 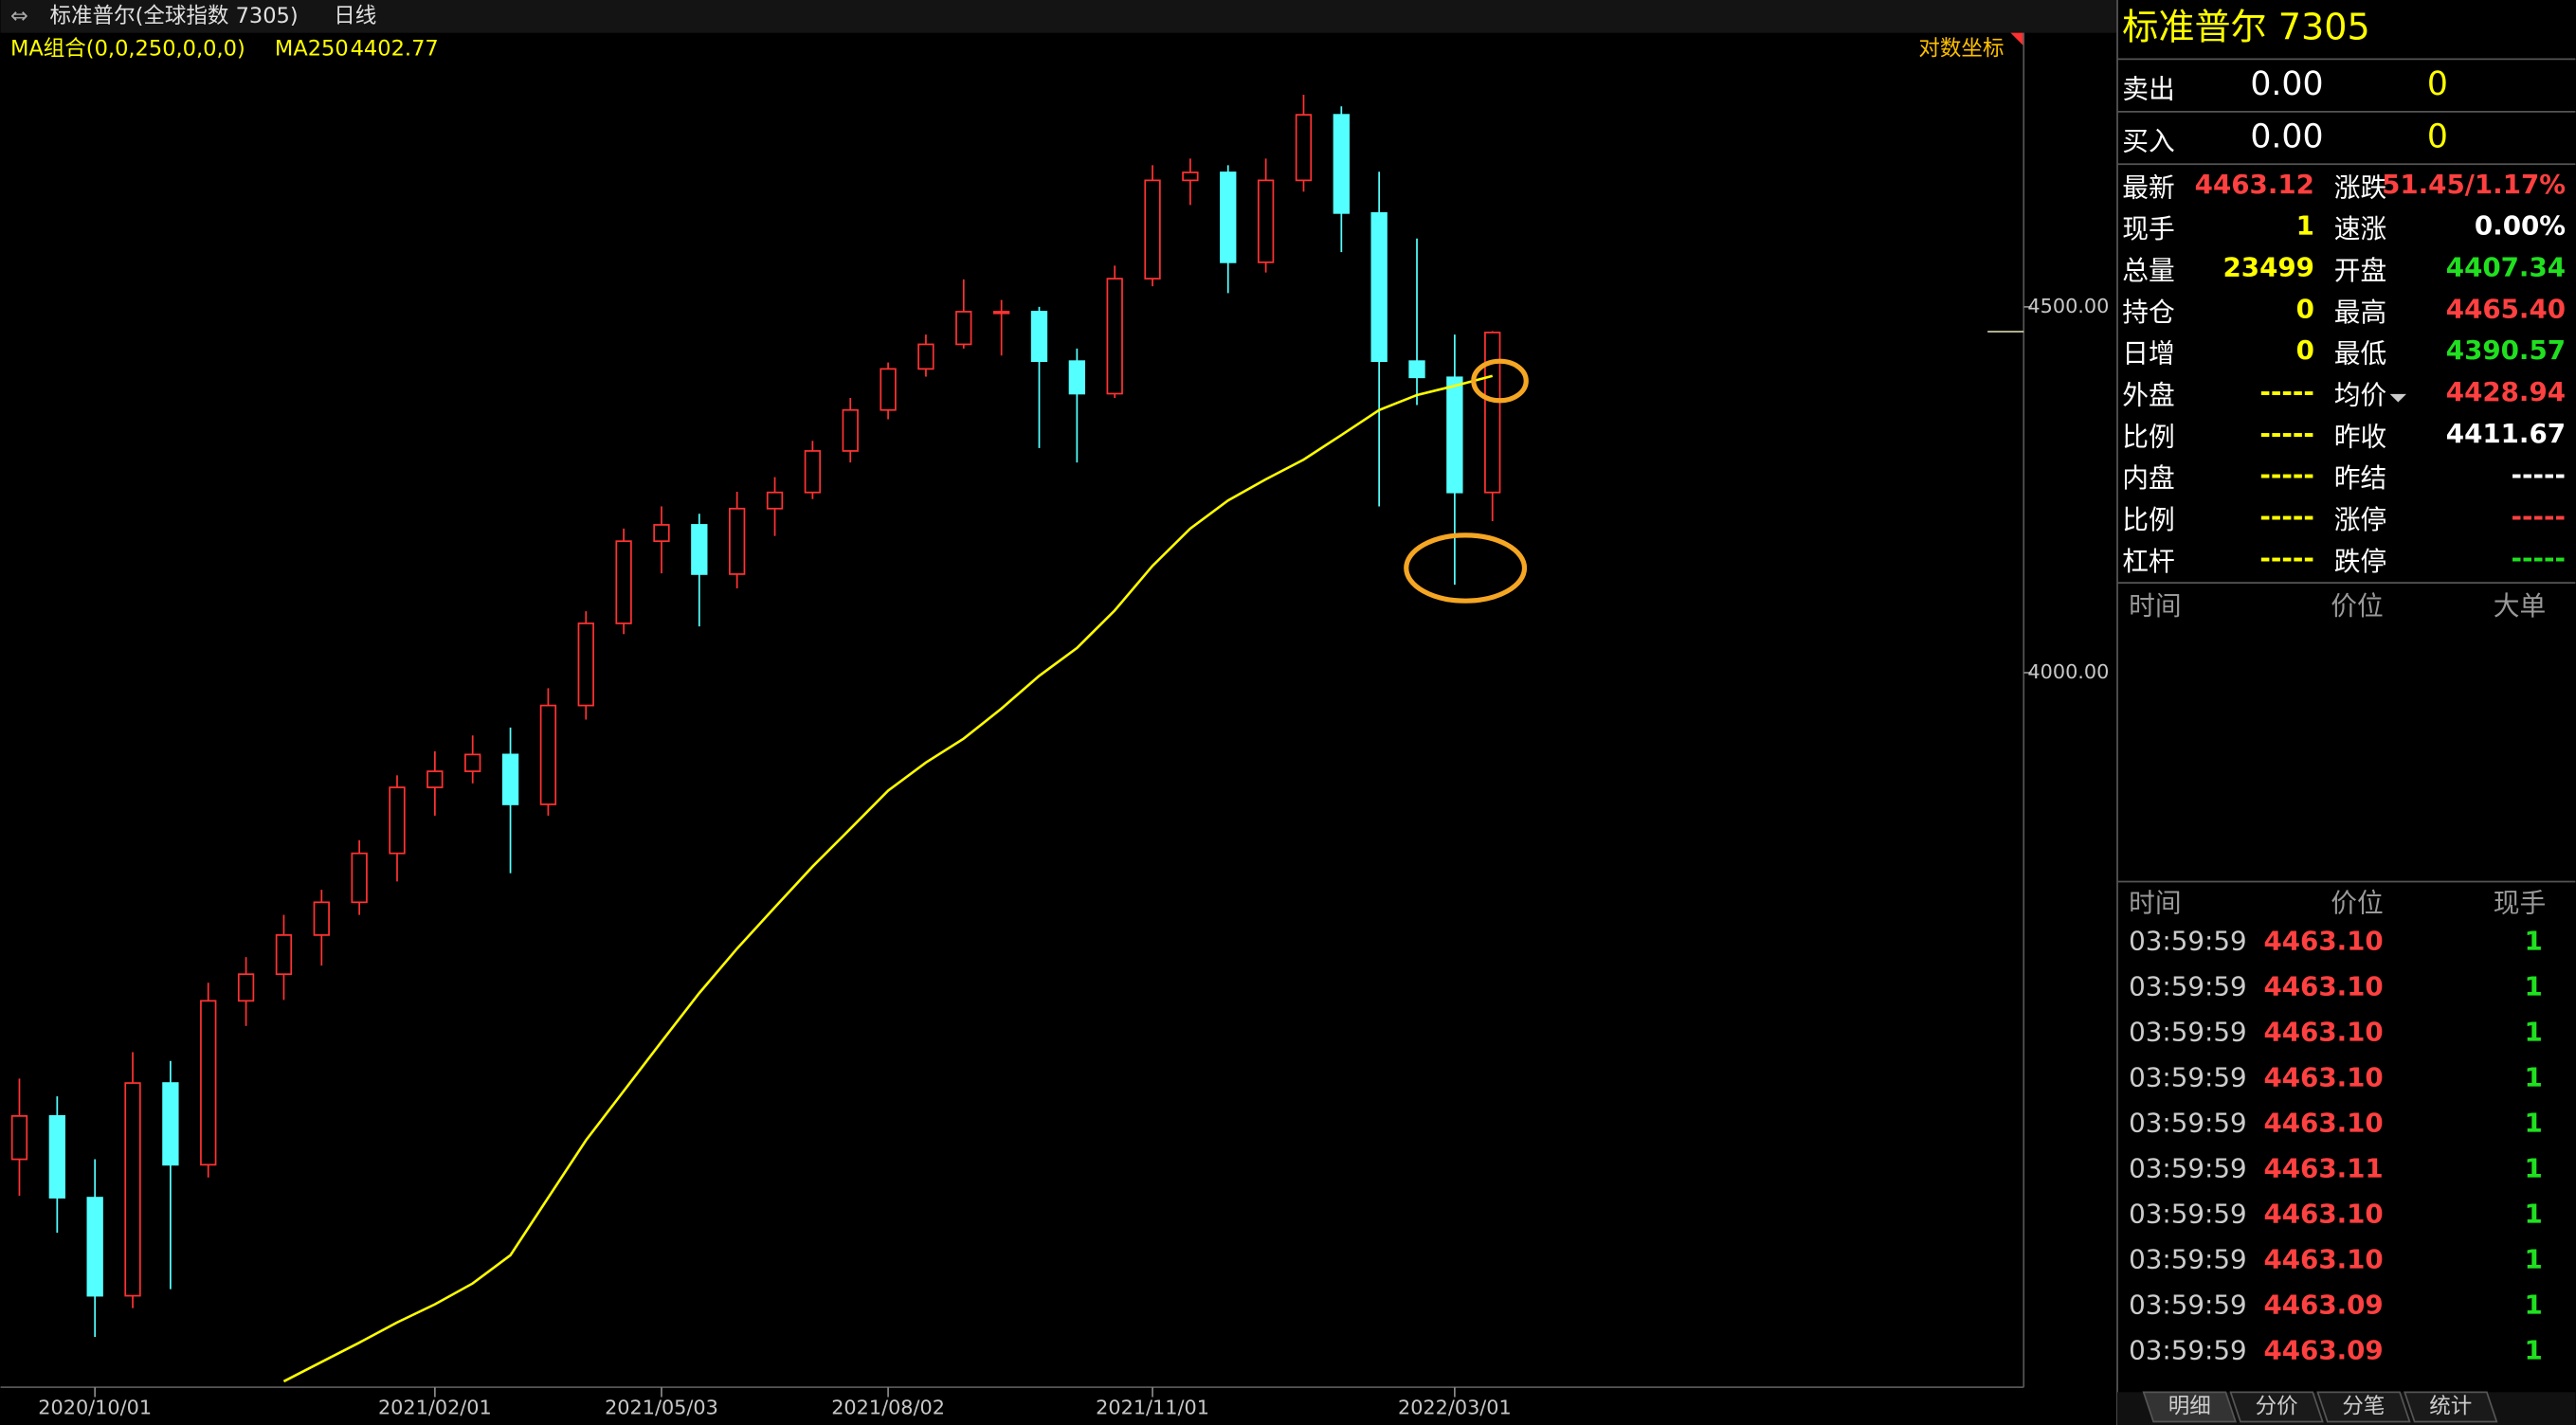 I want to click on x-tick-label: 2021/11/01, so click(x=1152, y=1408).